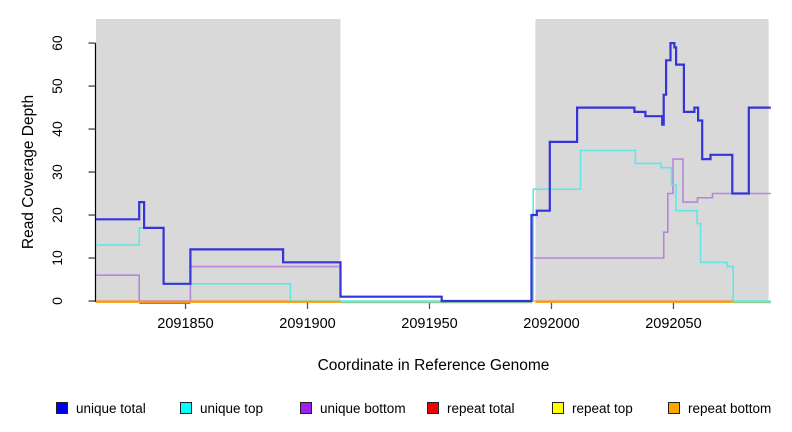  I want to click on legend-label: repeat top, so click(602, 408).